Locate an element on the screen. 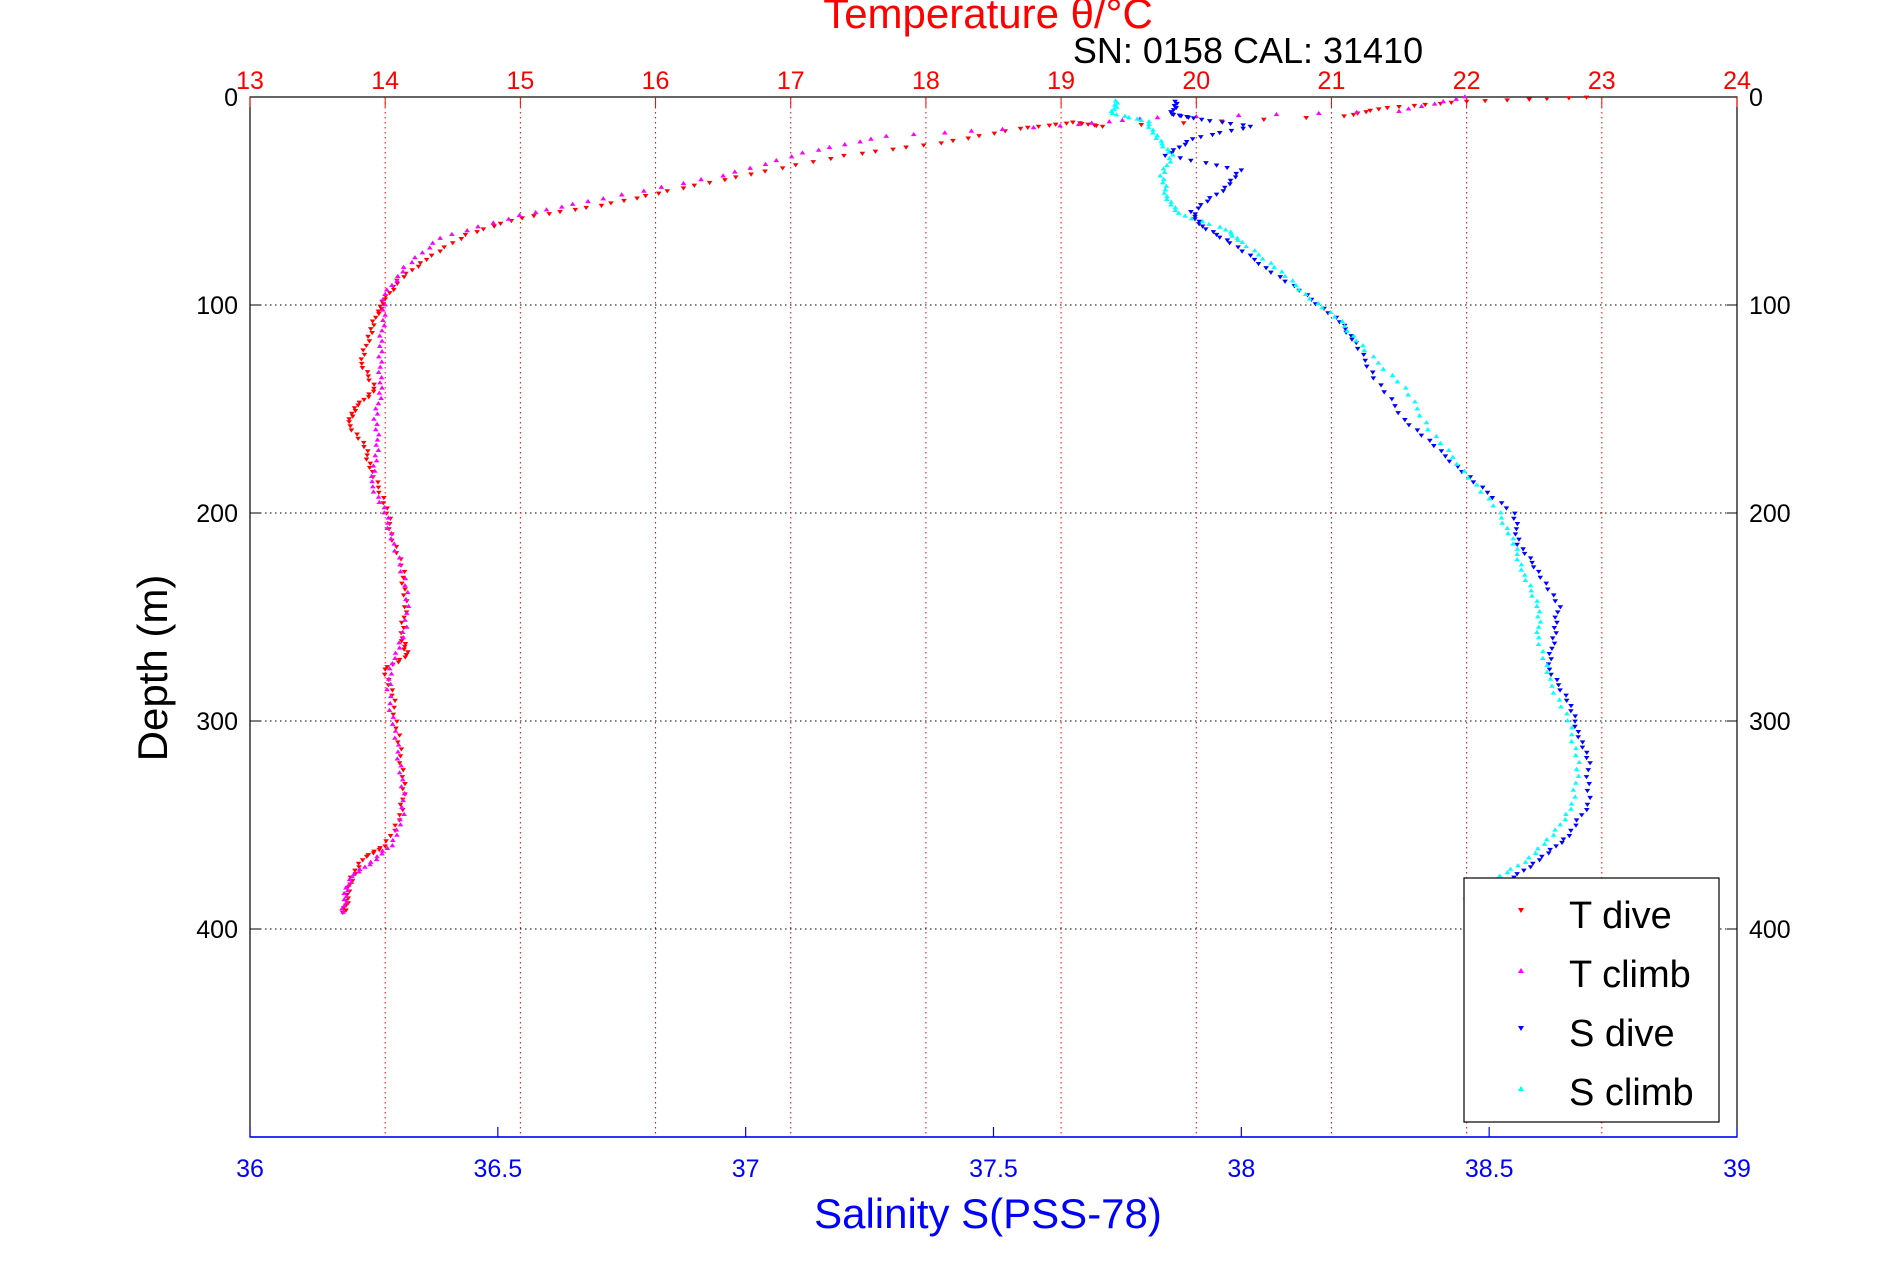 The image size is (1891, 1262). salinity-tick-label: 37 is located at coordinates (746, 1169).